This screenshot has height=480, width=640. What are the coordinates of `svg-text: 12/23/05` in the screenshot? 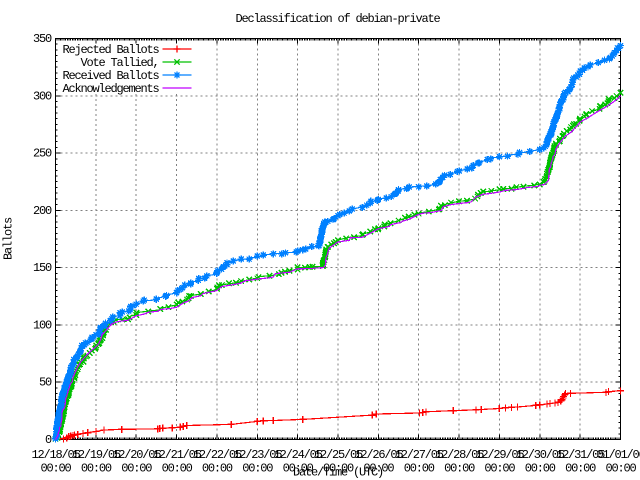 It's located at (257, 455).